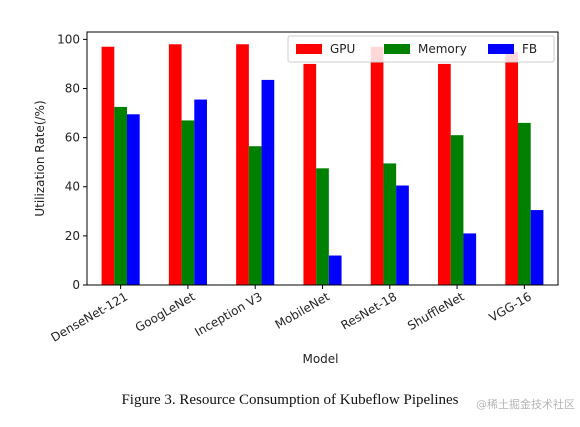  I want to click on x-tick-label: VGG-16, so click(510, 306).